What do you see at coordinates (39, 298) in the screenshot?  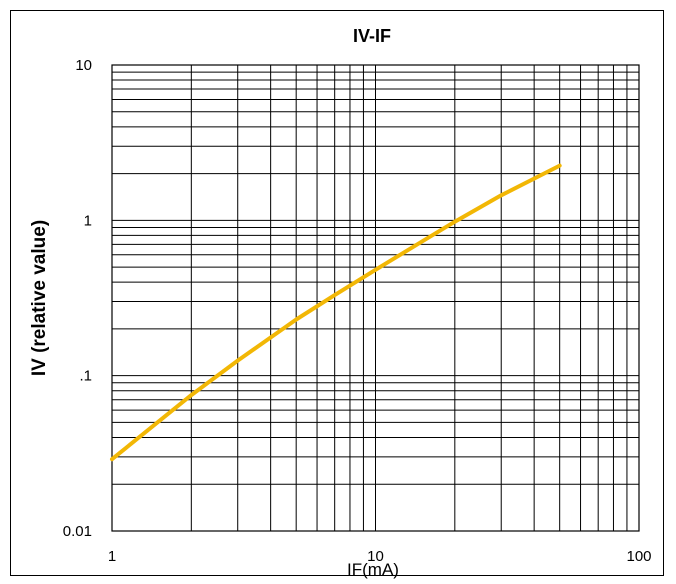 I see `y-axis-title: IV (relative value)` at bounding box center [39, 298].